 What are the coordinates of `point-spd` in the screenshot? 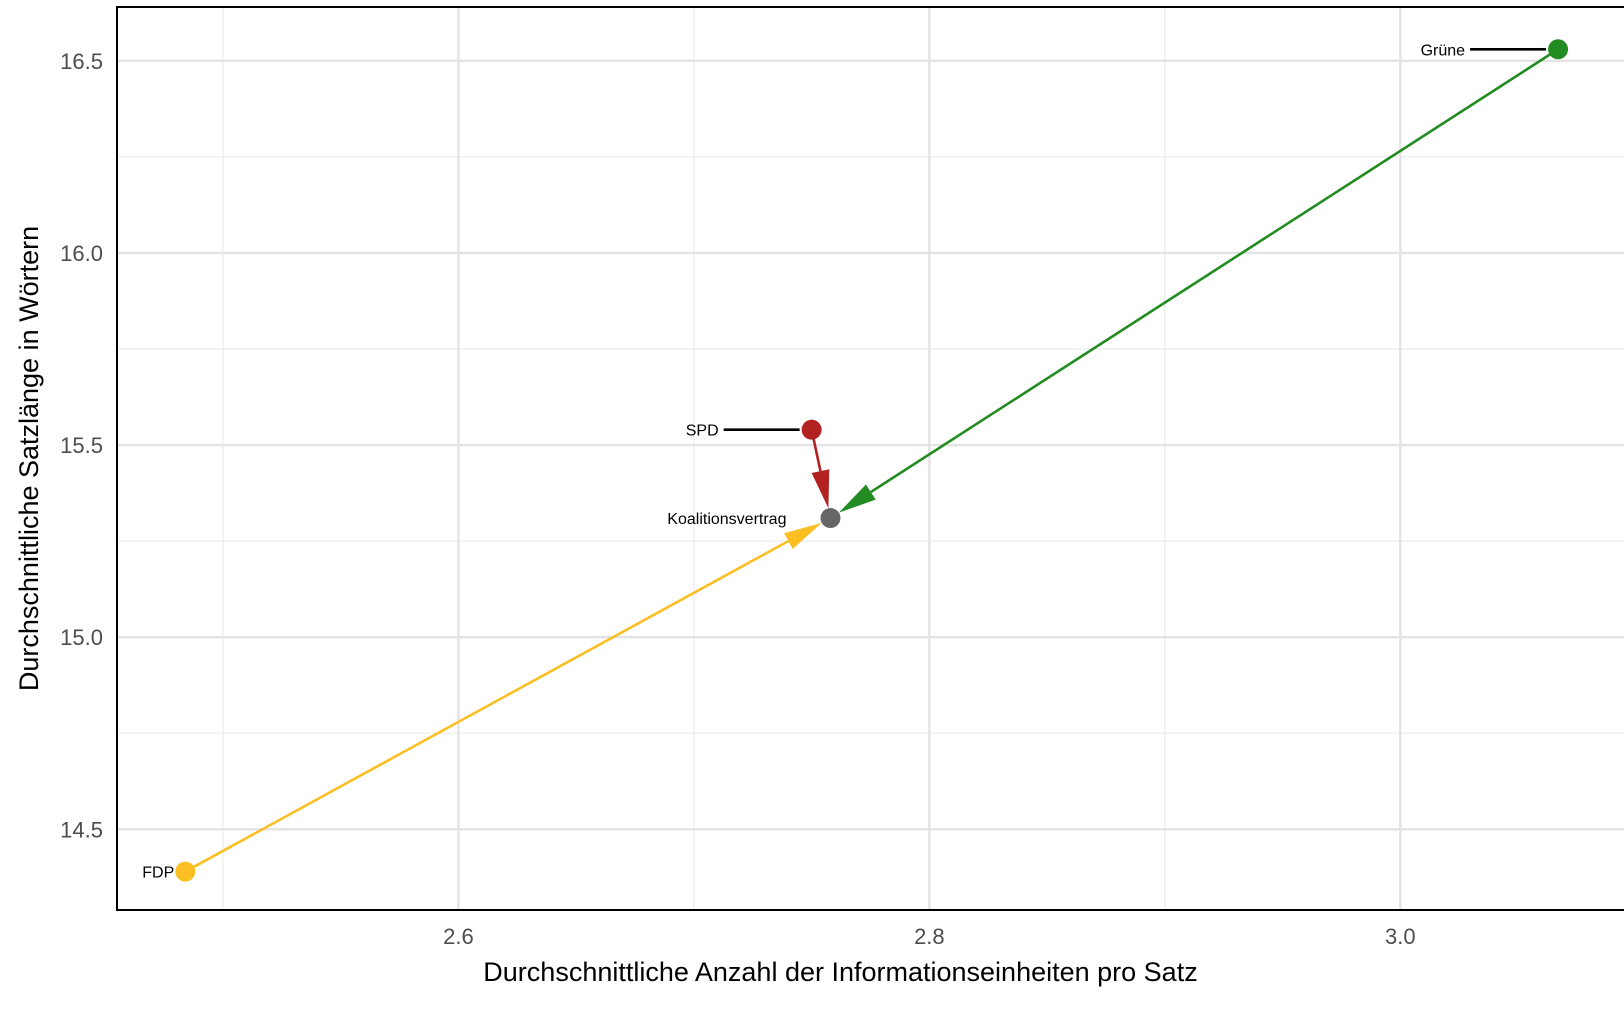 It's located at (811, 429).